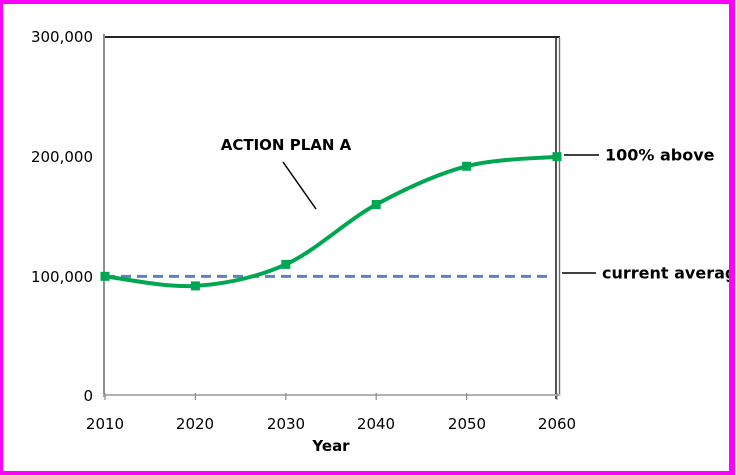  Describe the element at coordinates (669, 273) in the screenshot. I see `annotation-current-average: current average` at that location.